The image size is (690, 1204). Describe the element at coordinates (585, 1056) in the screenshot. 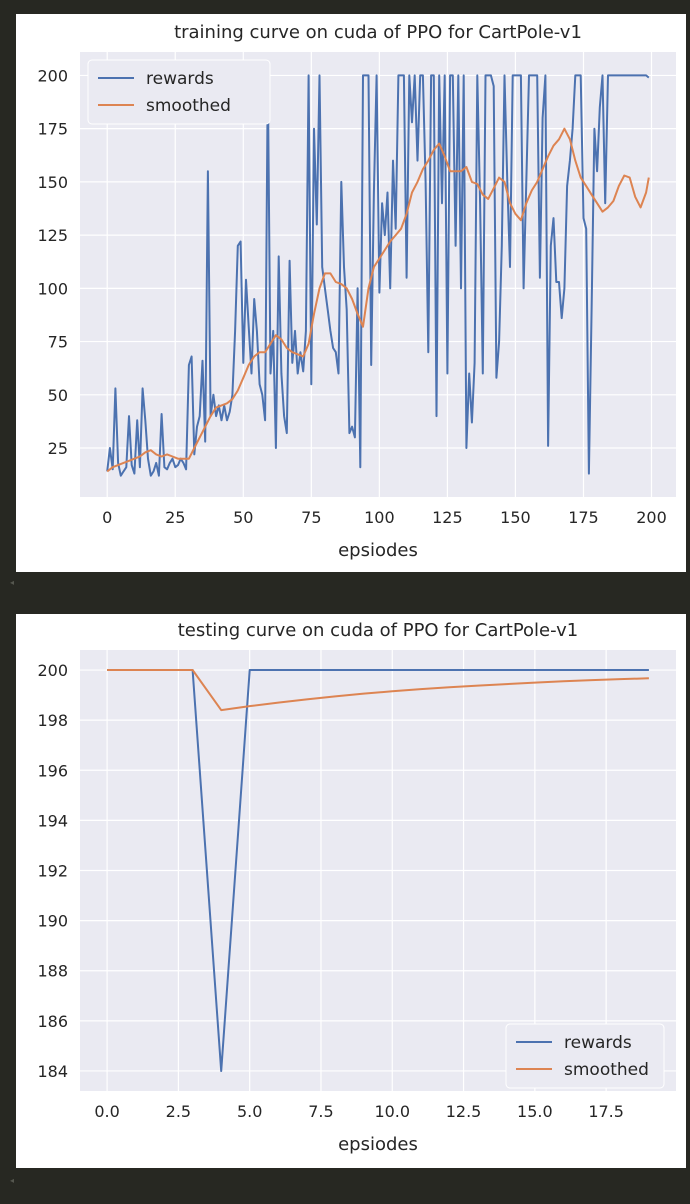

I see `chart-1-legend-box` at that location.